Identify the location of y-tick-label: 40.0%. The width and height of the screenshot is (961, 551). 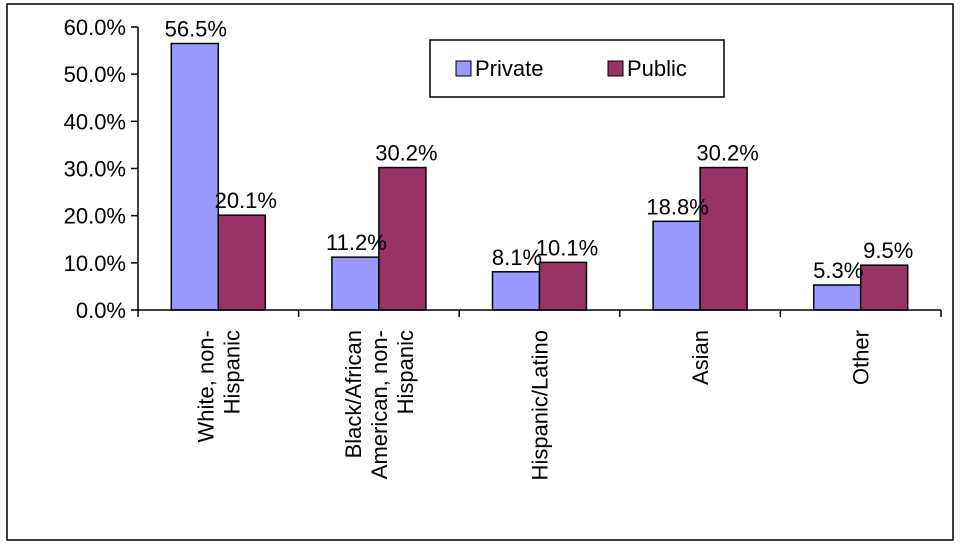
(95, 121).